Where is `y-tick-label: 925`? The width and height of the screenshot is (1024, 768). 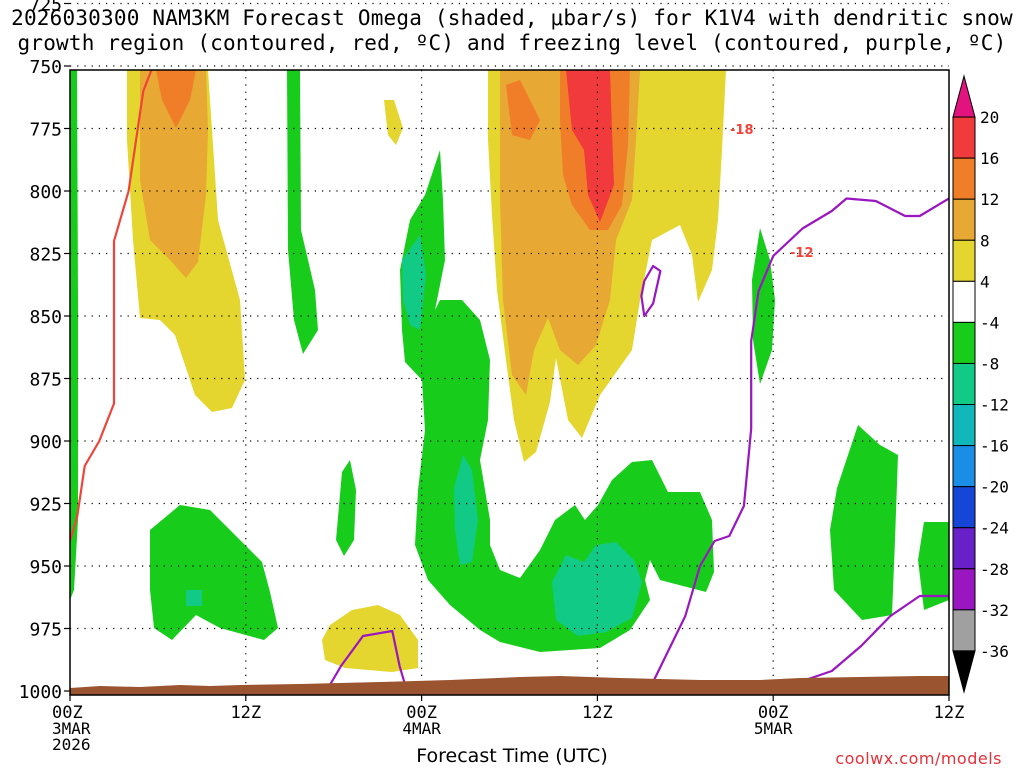 y-tick-label: 925 is located at coordinates (45, 505).